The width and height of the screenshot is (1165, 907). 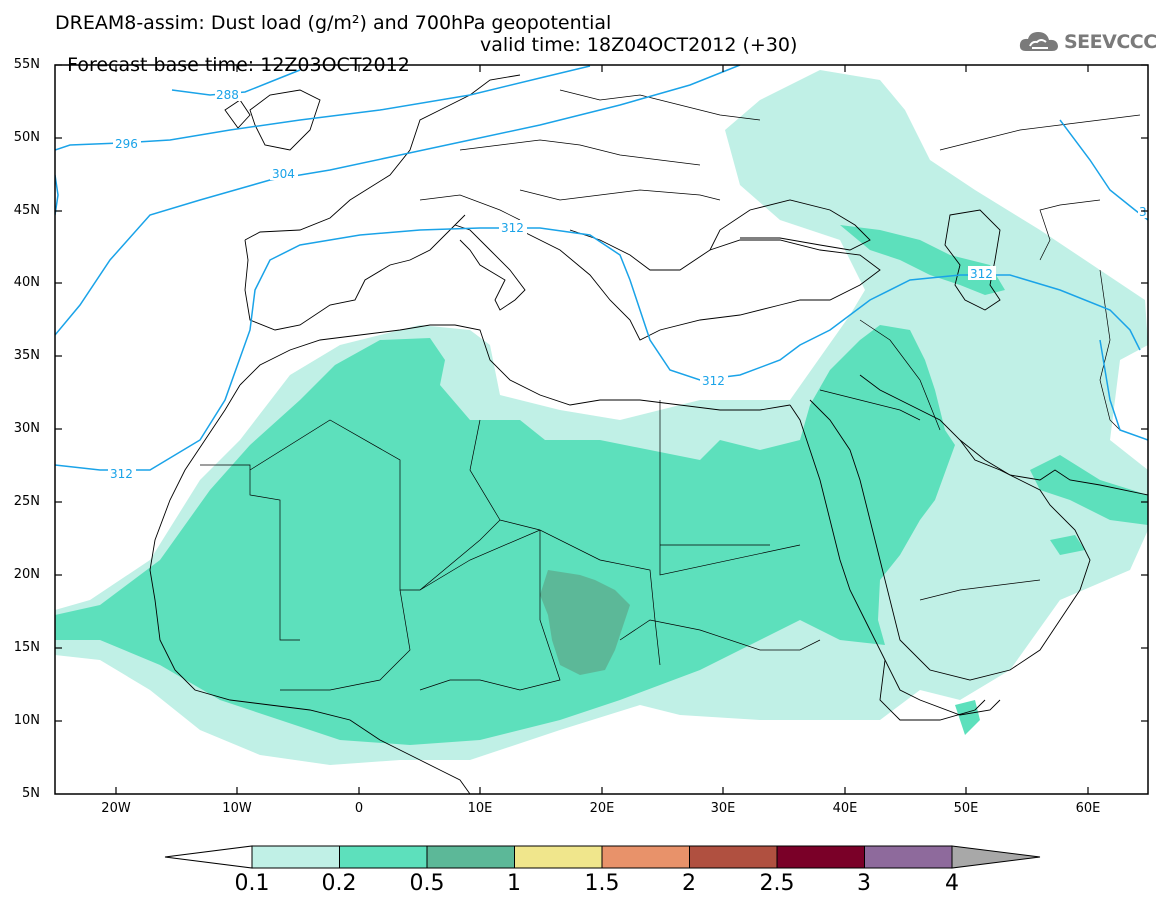 I want to click on seevccc-logo: SEEVCCC, so click(x=1087, y=42).